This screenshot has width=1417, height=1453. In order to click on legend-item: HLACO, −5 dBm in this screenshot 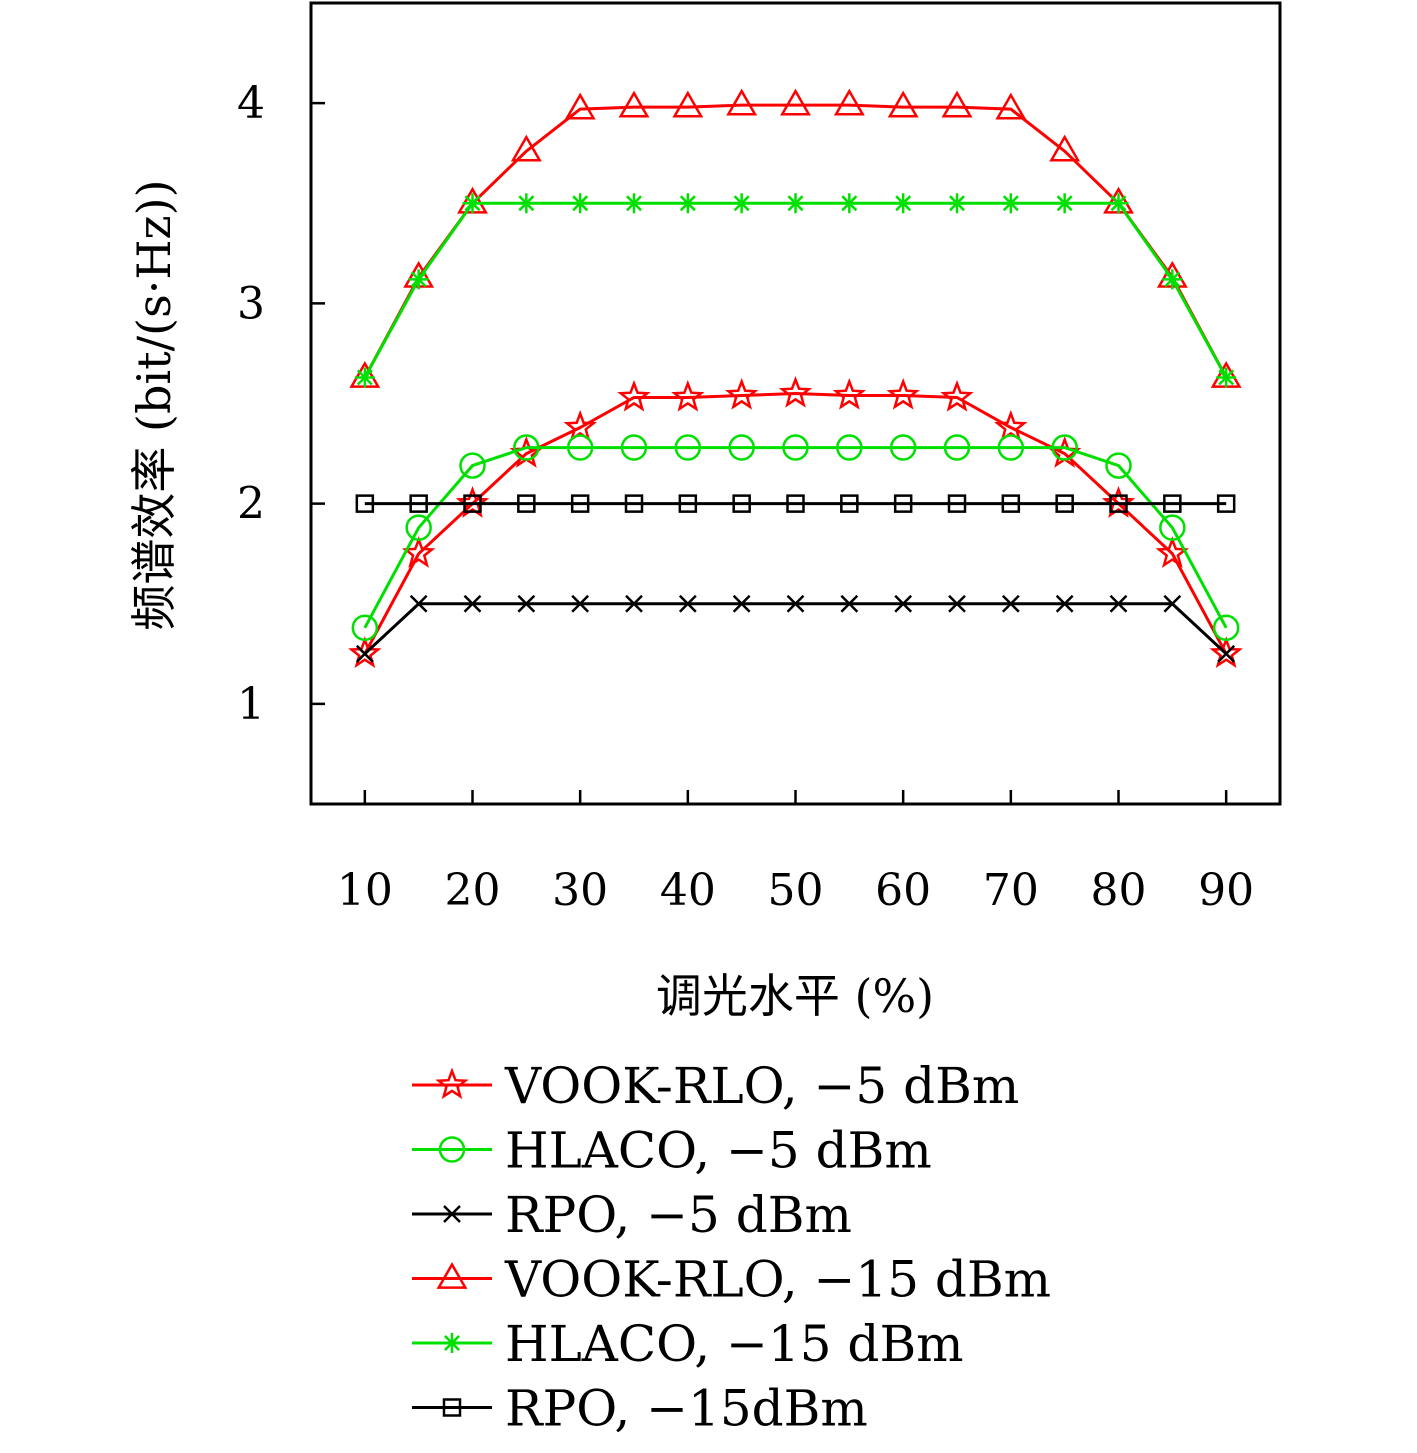, I will do `click(672, 1151)`.